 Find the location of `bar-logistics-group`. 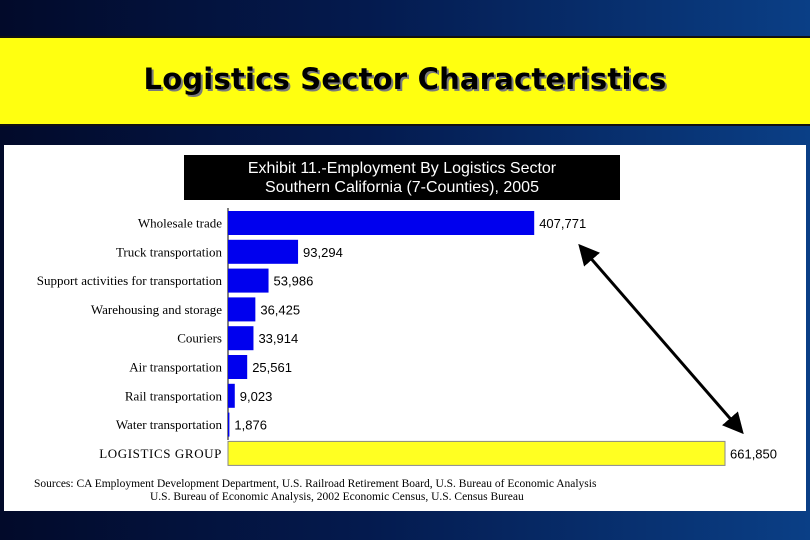

bar-logistics-group is located at coordinates (476, 453).